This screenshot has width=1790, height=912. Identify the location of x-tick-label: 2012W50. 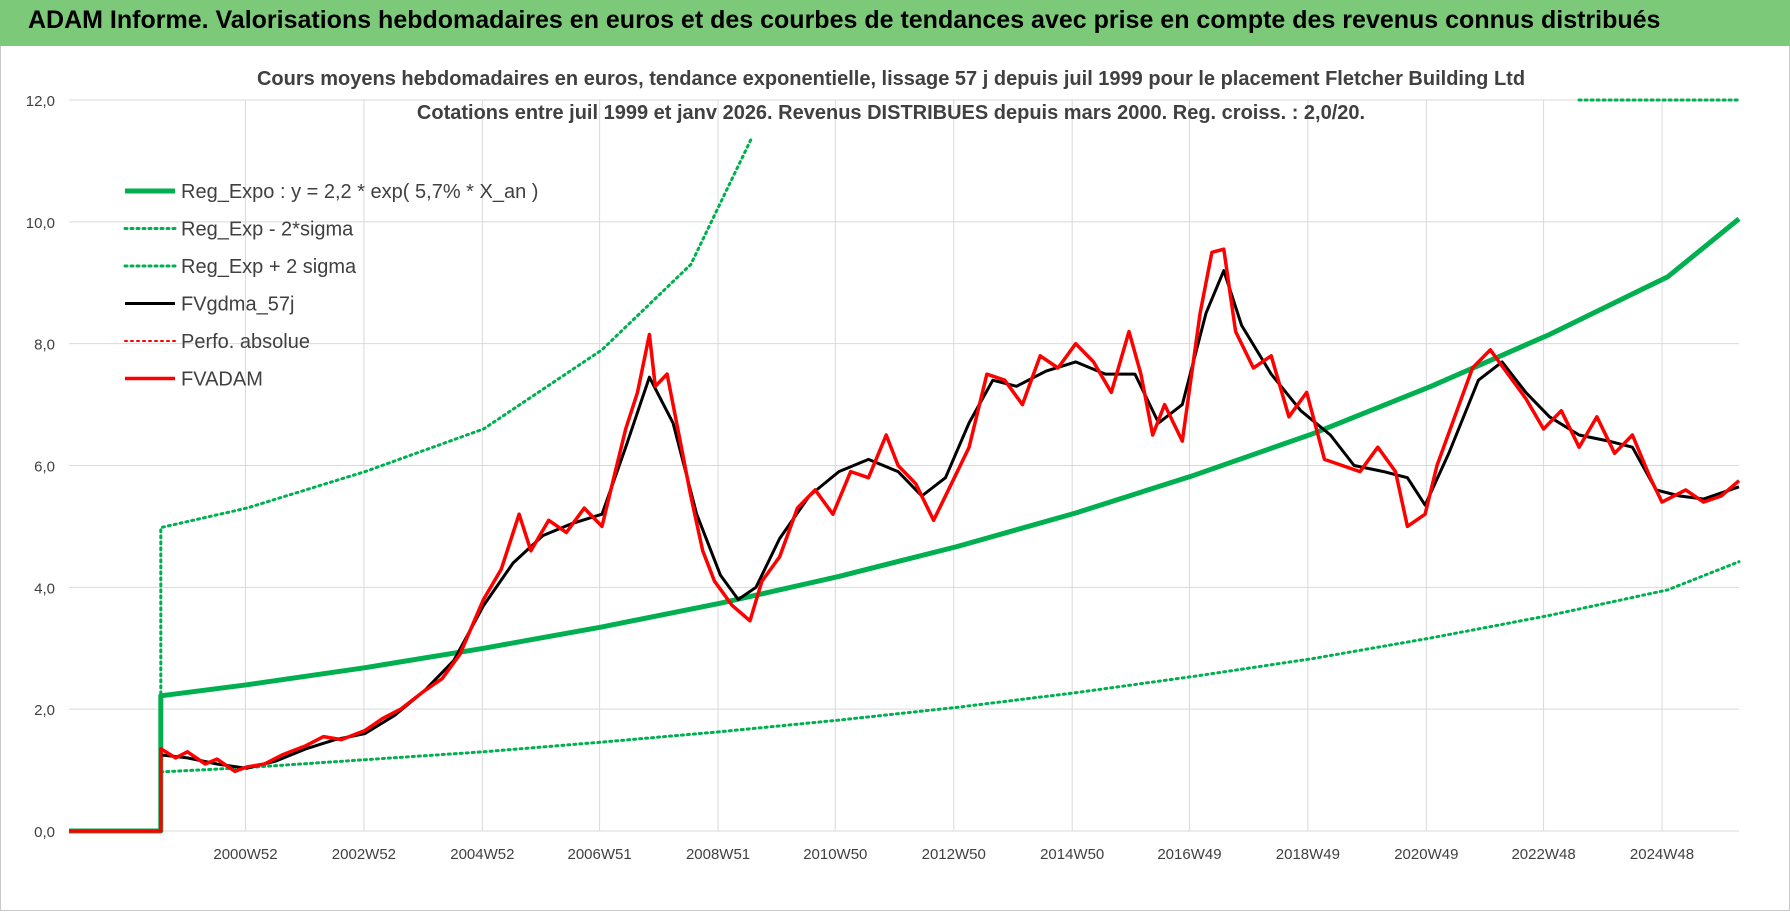
(954, 854).